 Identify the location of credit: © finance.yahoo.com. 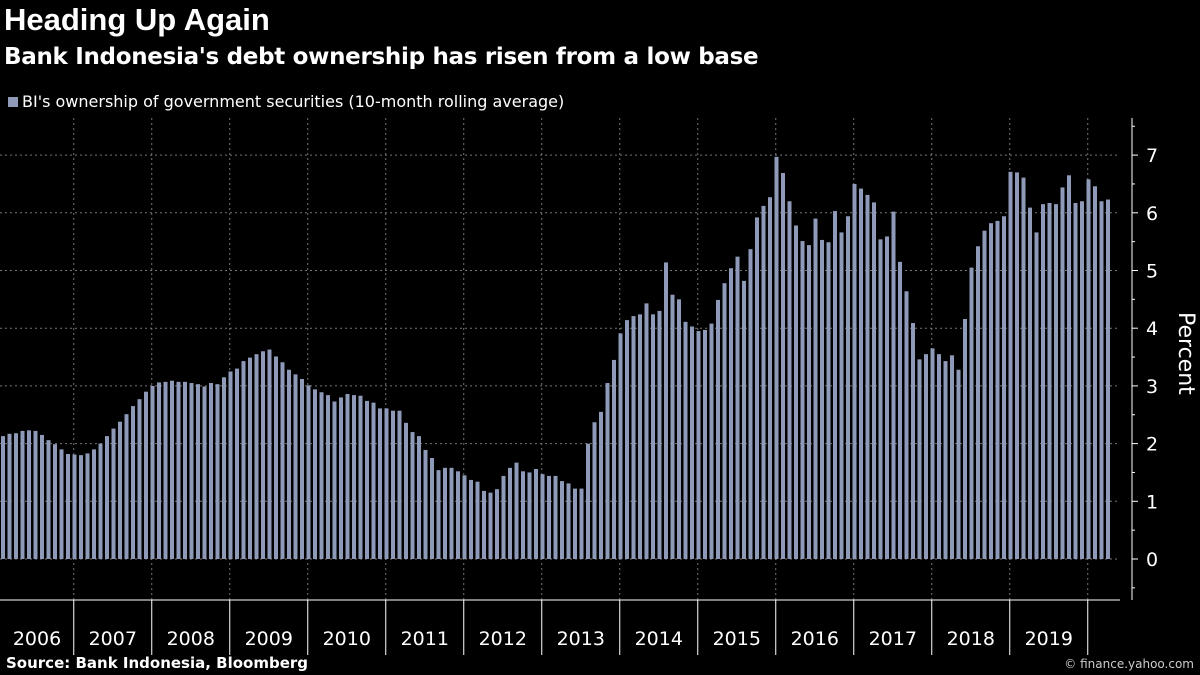
(1129, 664).